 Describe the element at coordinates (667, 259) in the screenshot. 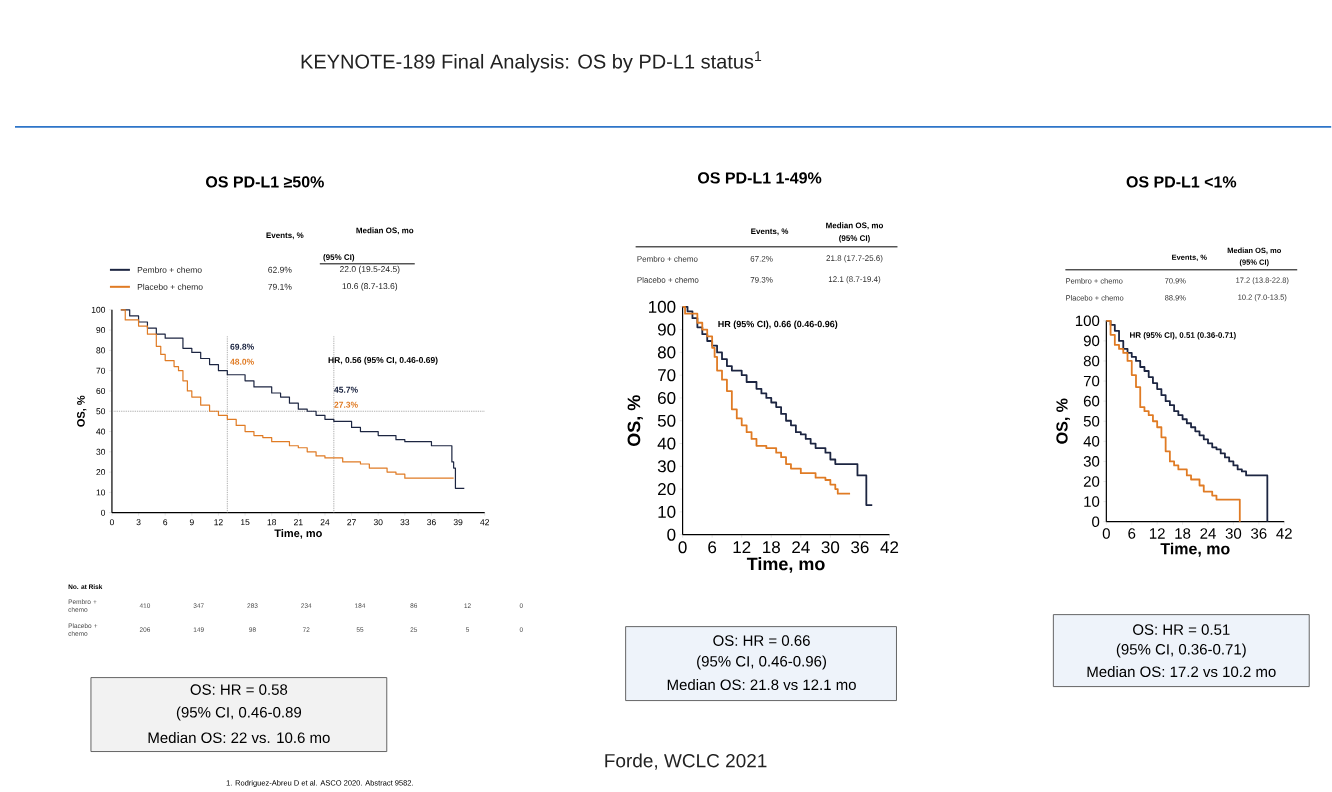

I see `text: Pembro + chemo` at that location.